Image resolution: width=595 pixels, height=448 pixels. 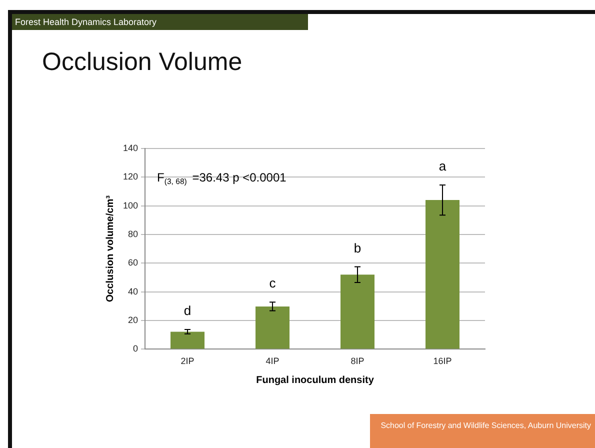 I want to click on y-tick-label: 0, so click(x=135, y=349).